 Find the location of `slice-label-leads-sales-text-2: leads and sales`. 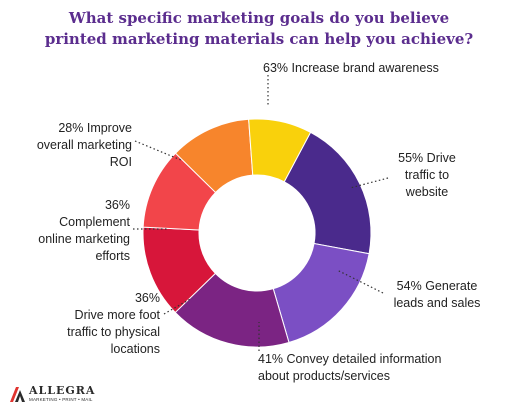

slice-label-leads-sales-text-2: leads and sales is located at coordinates (437, 303).